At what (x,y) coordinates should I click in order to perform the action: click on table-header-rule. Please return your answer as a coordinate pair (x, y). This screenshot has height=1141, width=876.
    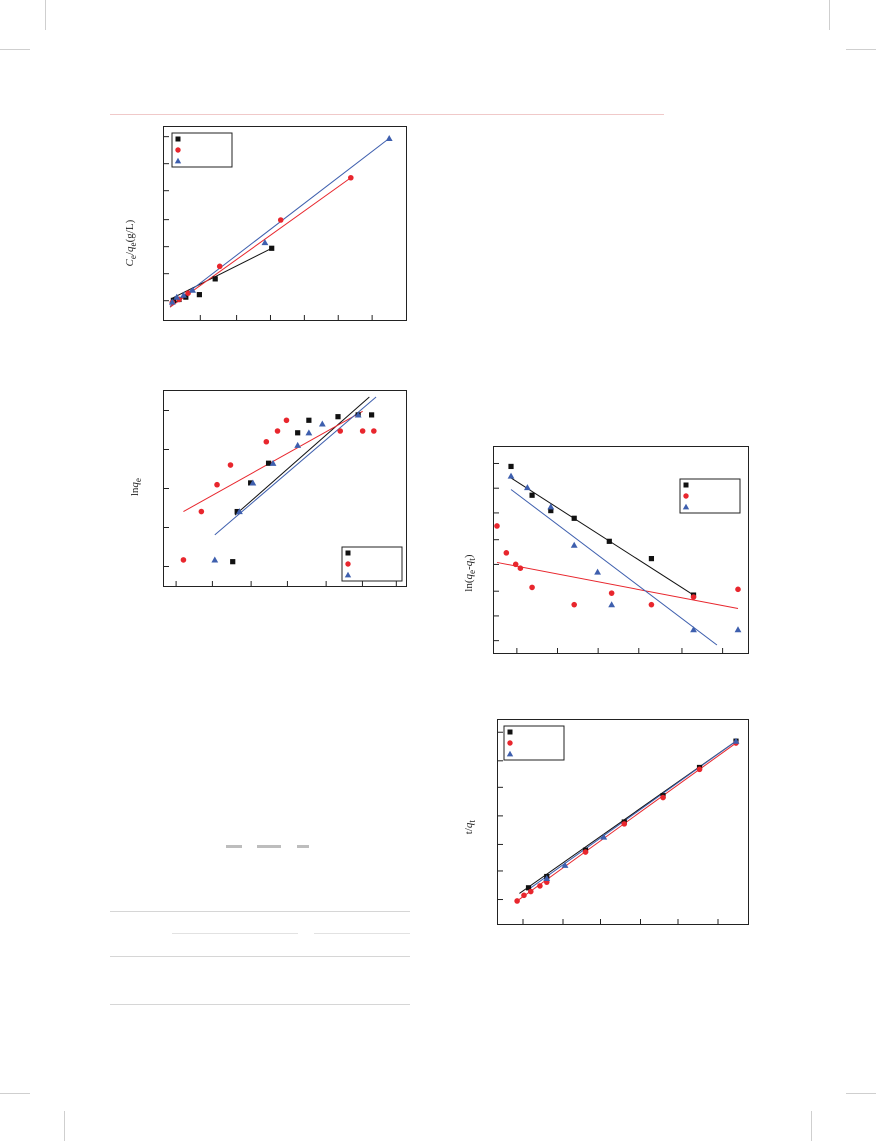
    Looking at the image, I should click on (260, 956).